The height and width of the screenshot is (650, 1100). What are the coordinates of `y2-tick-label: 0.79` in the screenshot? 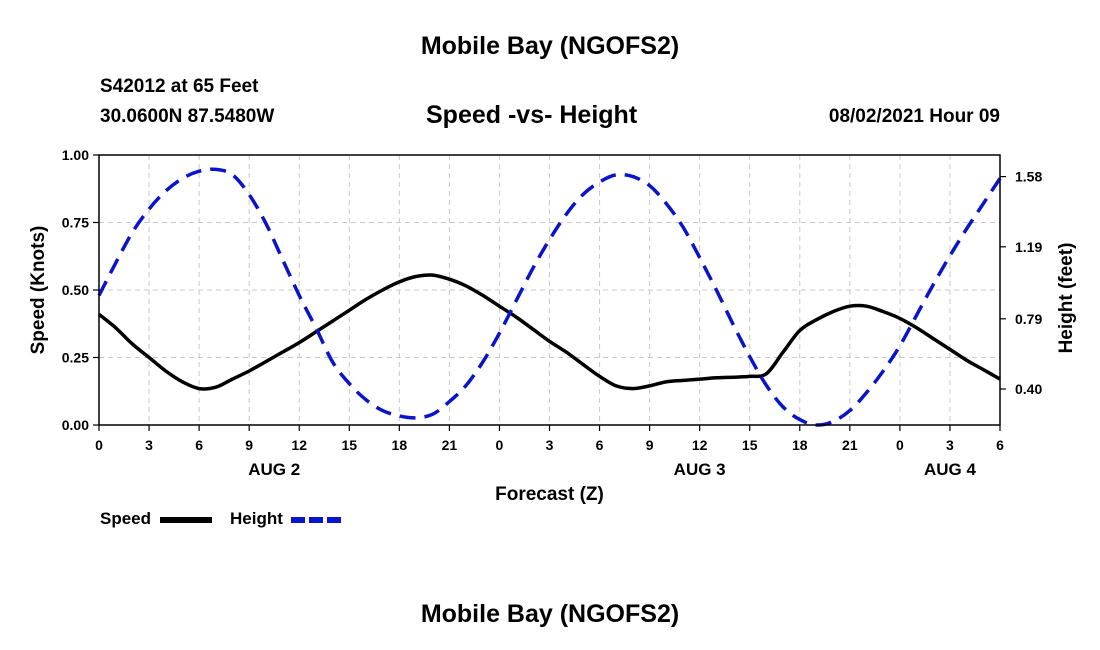 It's located at (1028, 319).